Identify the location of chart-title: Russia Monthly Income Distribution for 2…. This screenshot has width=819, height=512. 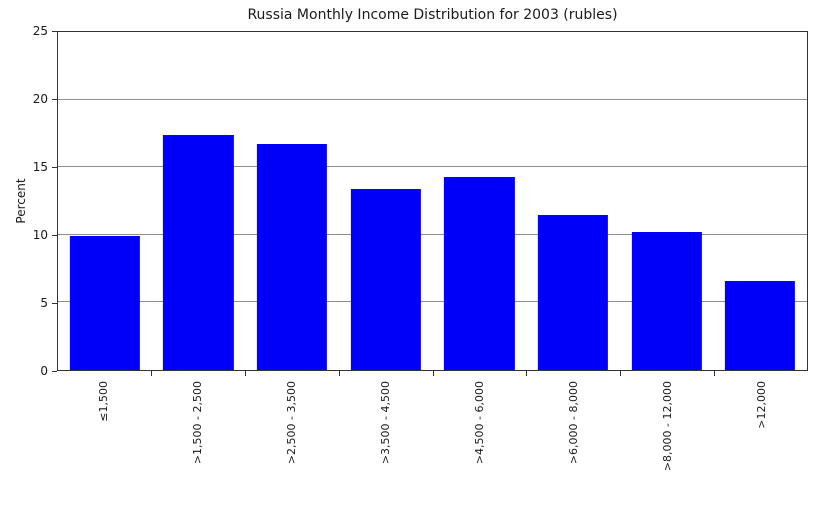
(432, 15).